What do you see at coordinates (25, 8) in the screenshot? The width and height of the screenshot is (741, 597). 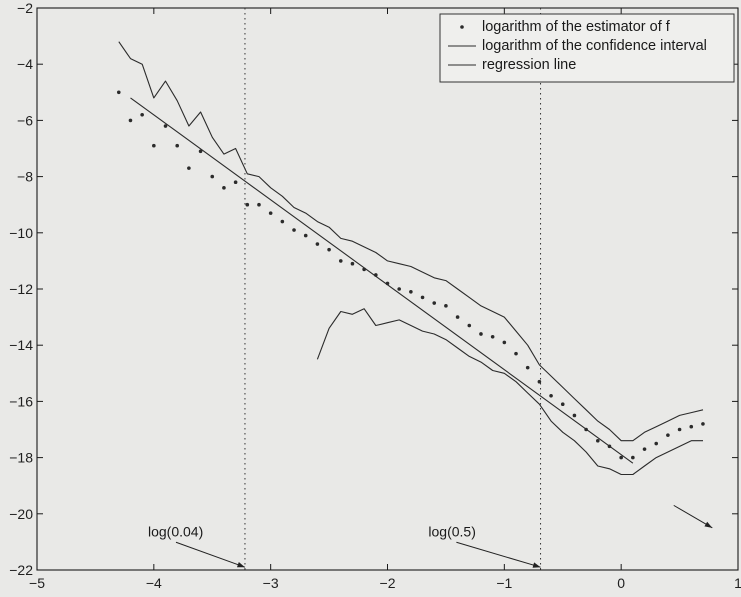 I see `y-tick-label: −2` at bounding box center [25, 8].